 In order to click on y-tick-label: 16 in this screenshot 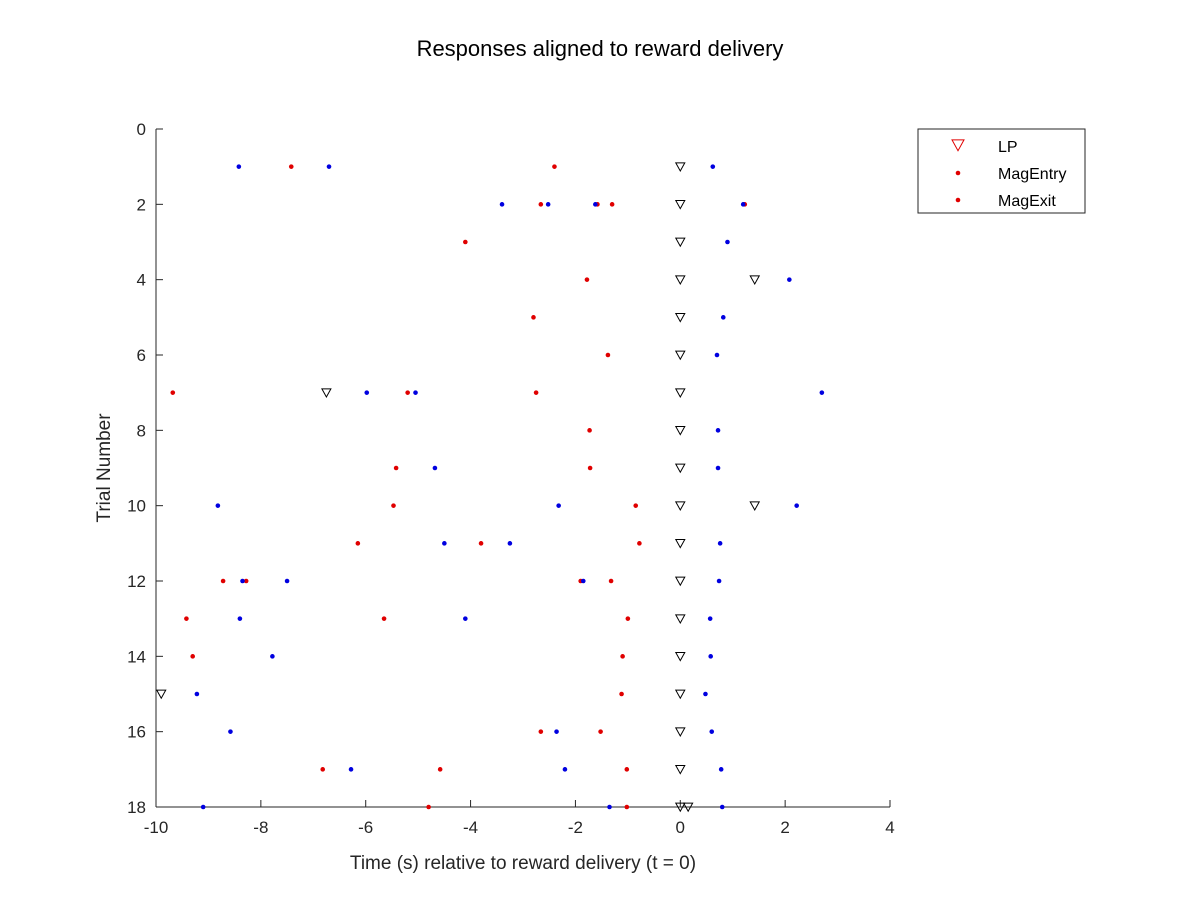, I will do `click(136, 732)`.